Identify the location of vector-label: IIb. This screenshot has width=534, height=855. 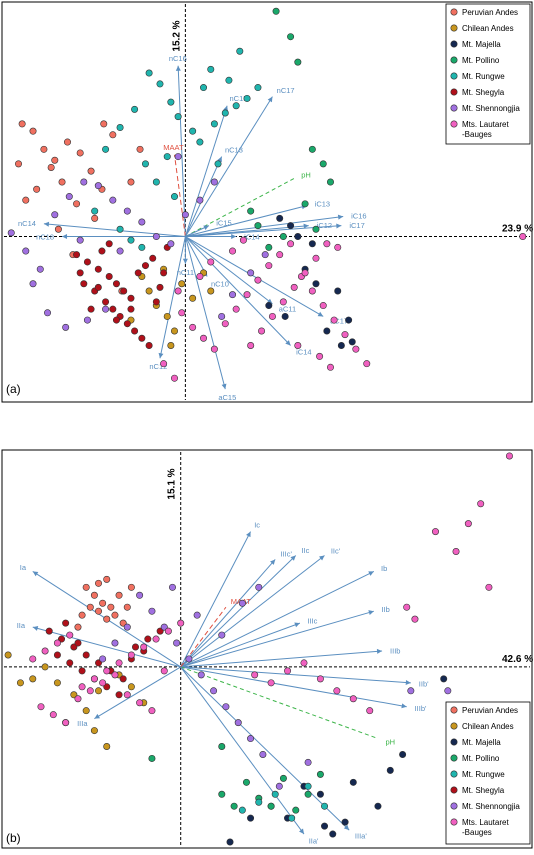
(386, 609).